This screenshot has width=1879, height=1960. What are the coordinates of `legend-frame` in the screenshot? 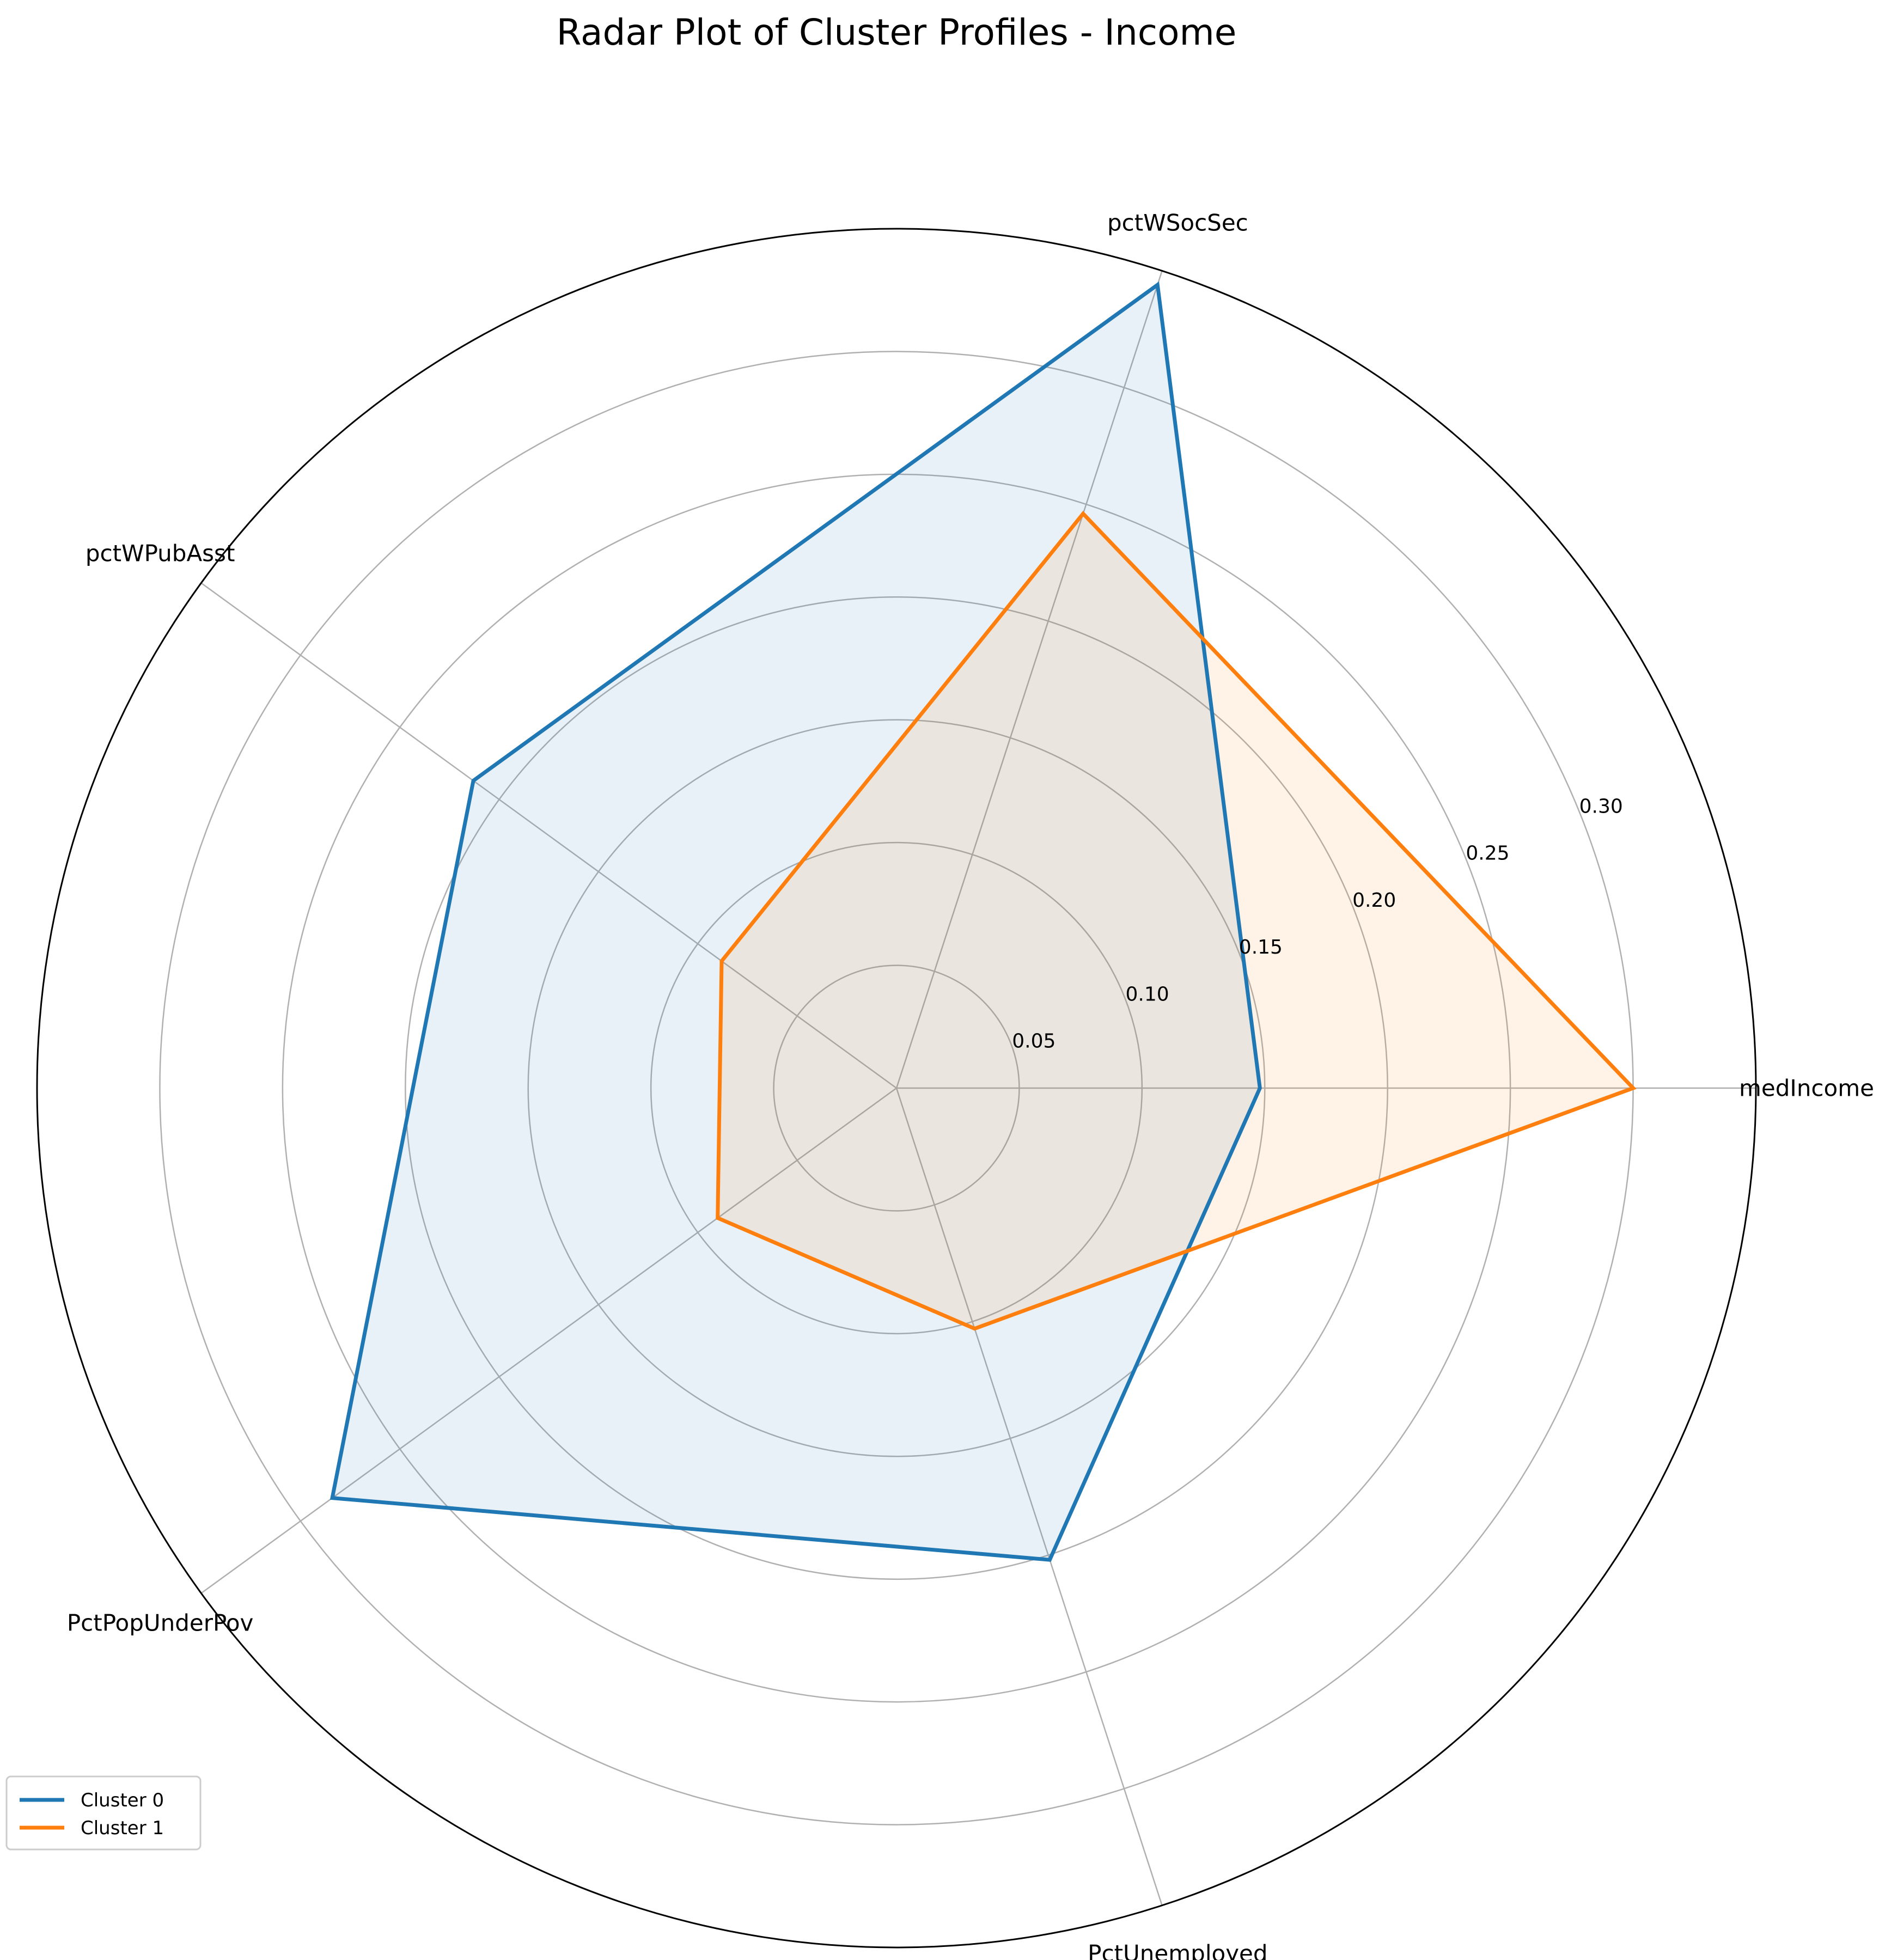 It's located at (103, 1813).